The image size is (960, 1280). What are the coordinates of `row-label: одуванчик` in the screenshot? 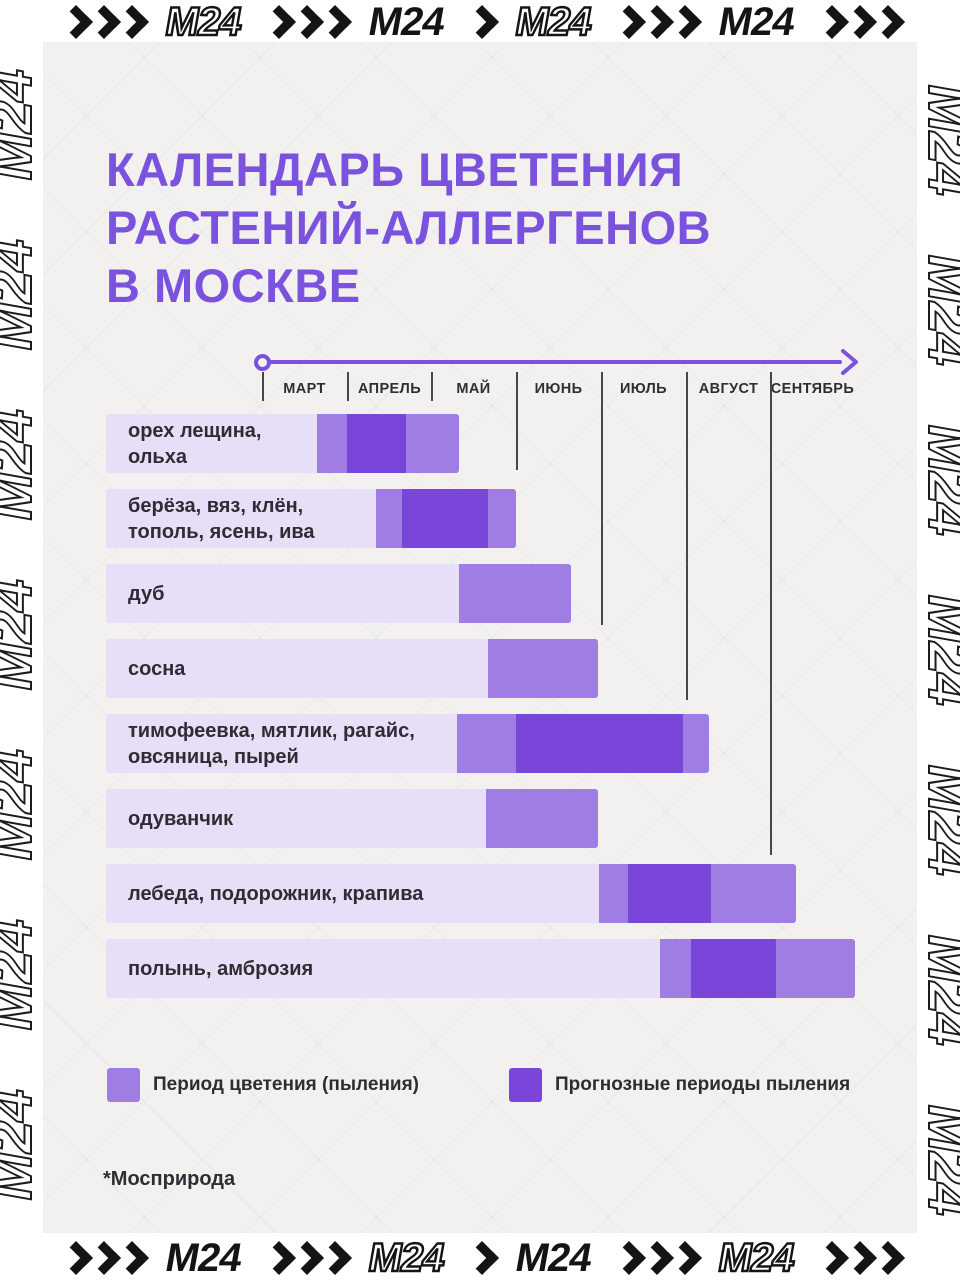 It's located at (180, 818).